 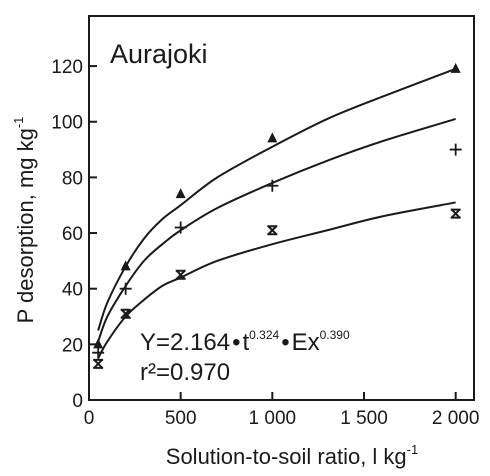 I want to click on r-squared-annotation: r²=0.970, so click(x=185, y=372).